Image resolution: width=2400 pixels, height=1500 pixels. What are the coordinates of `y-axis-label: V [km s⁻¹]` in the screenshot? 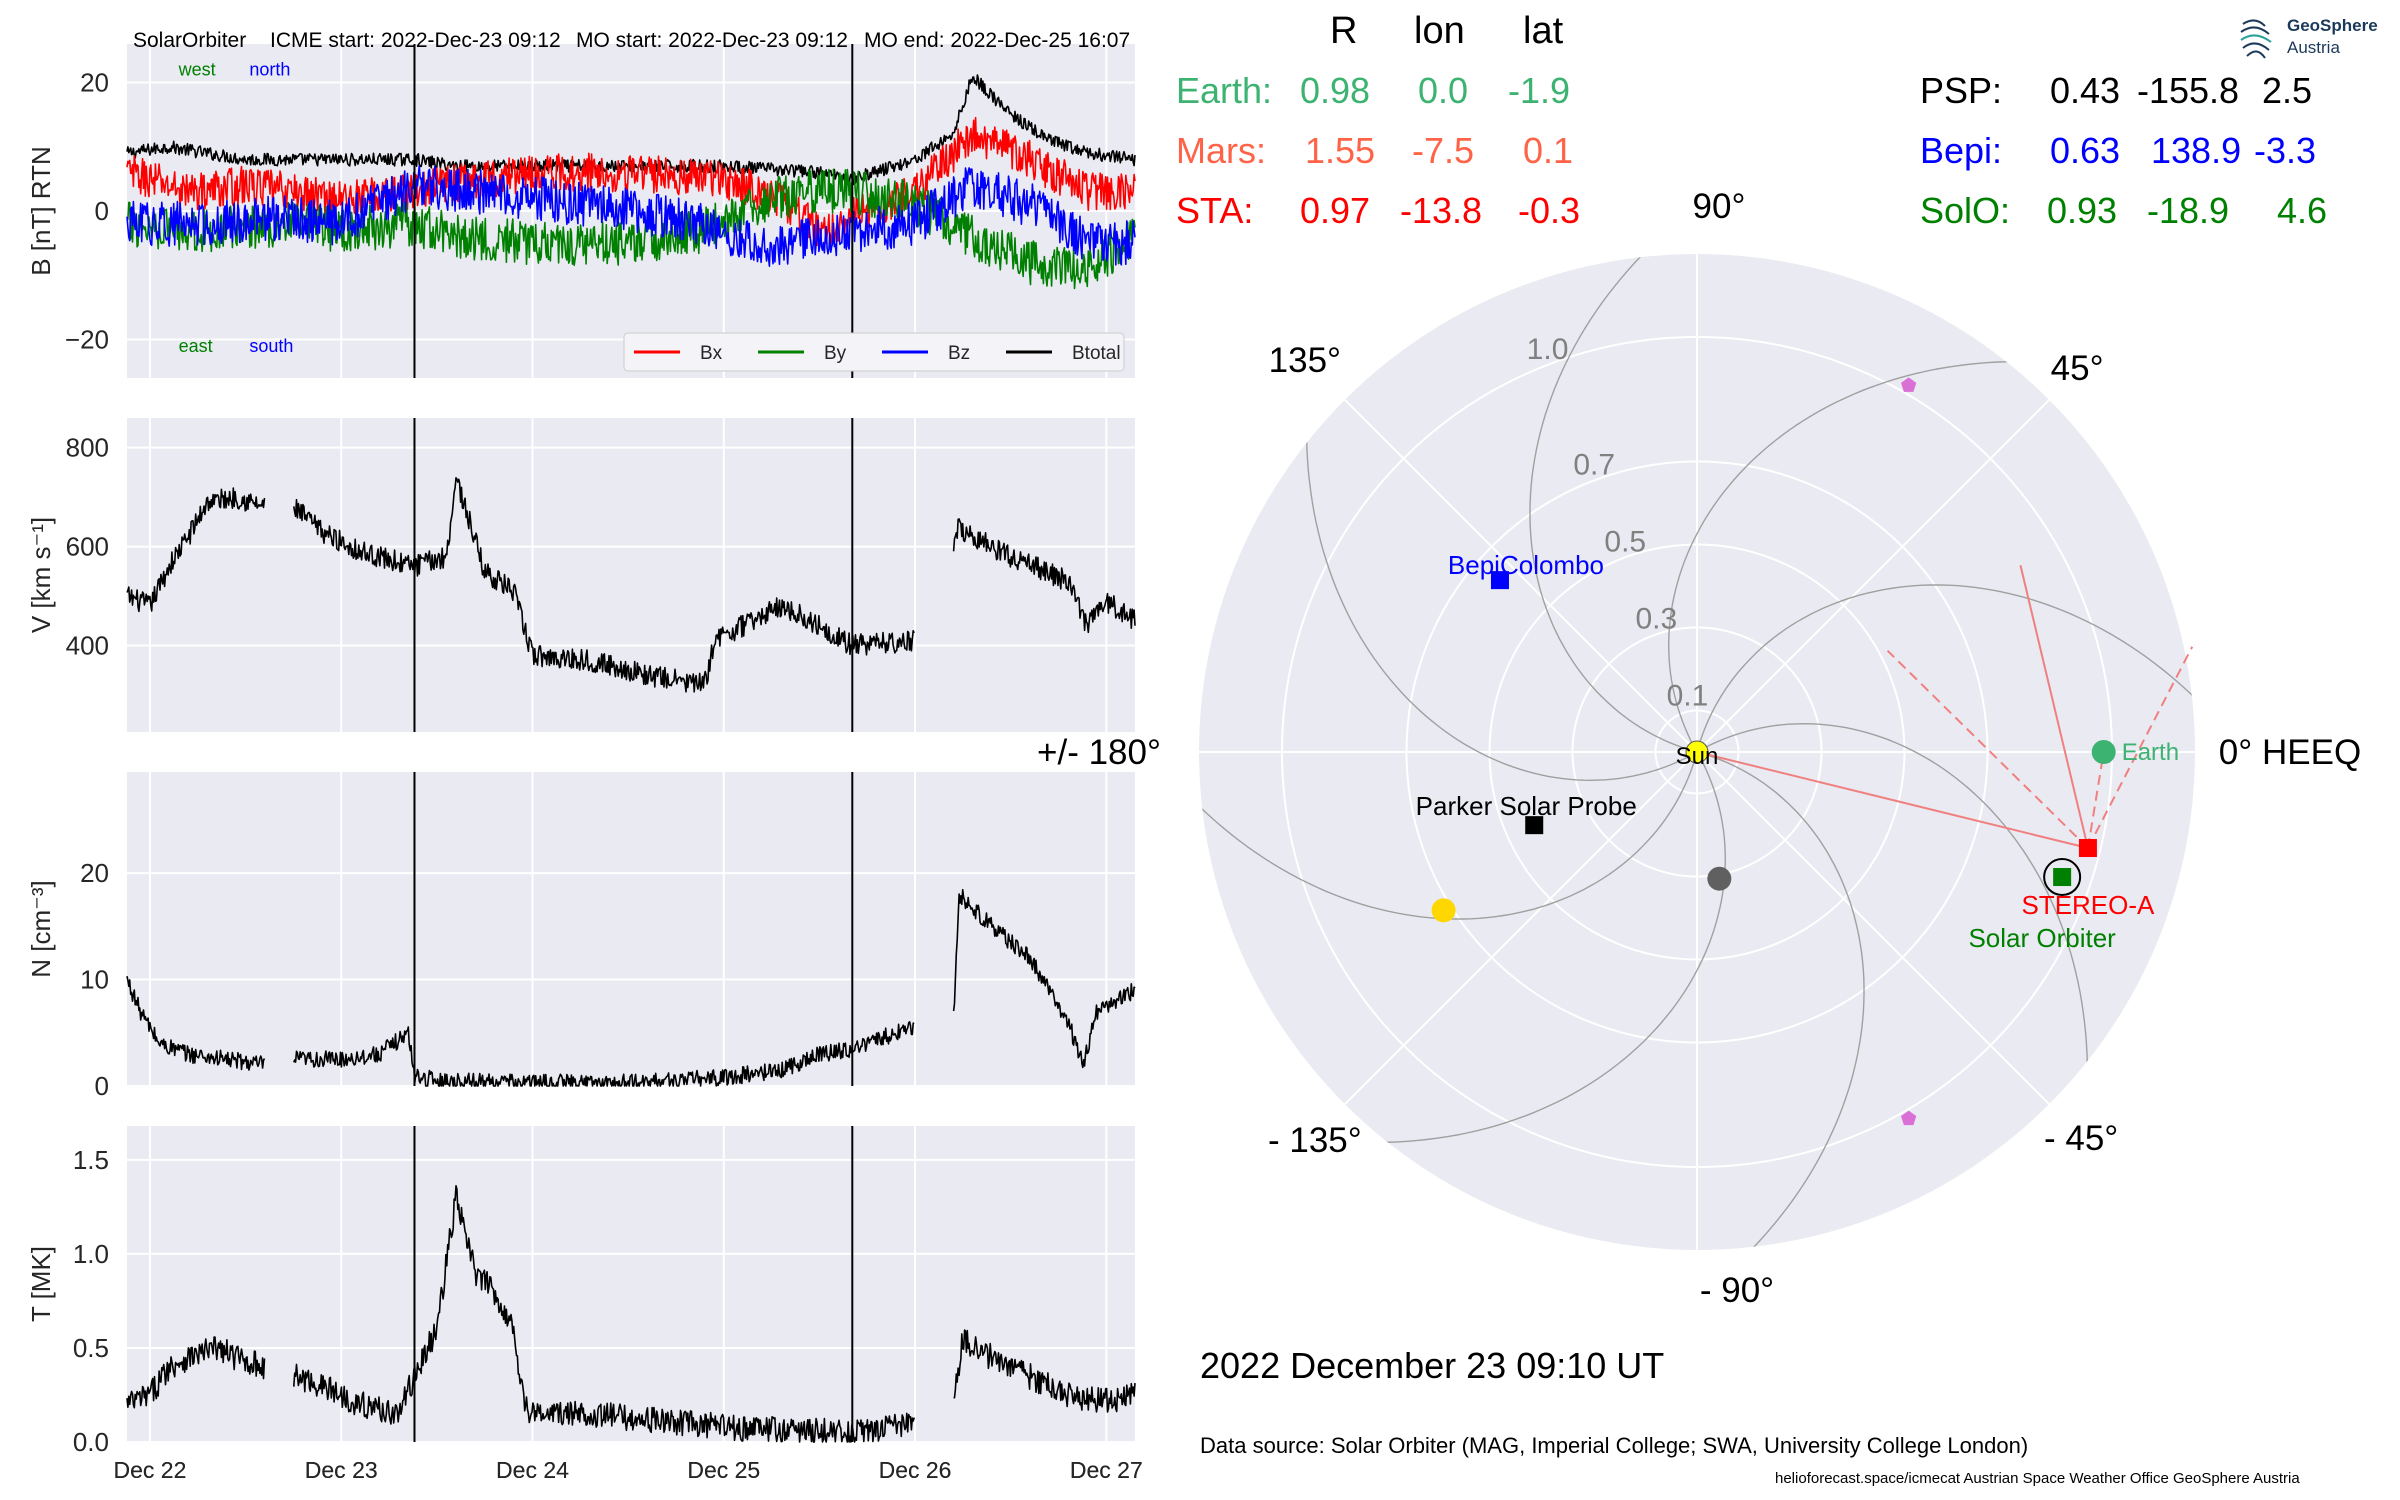 It's located at (41, 575).